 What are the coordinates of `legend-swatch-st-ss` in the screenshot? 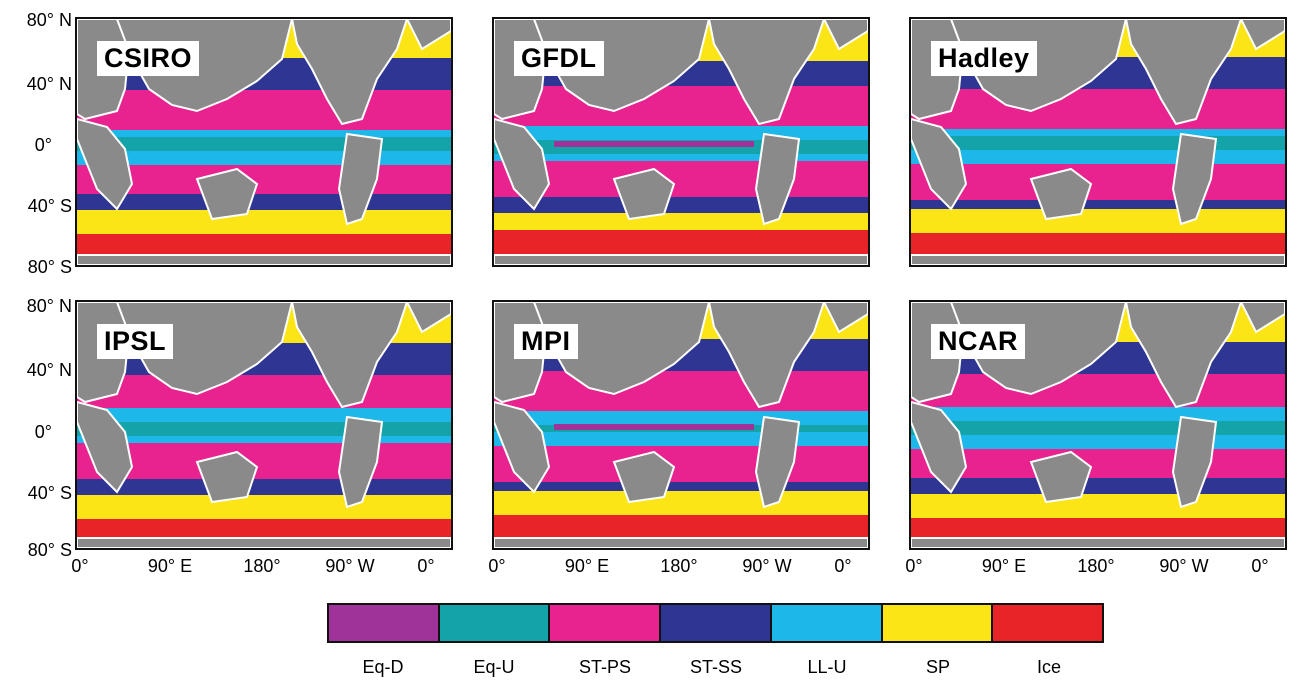 It's located at (716, 623).